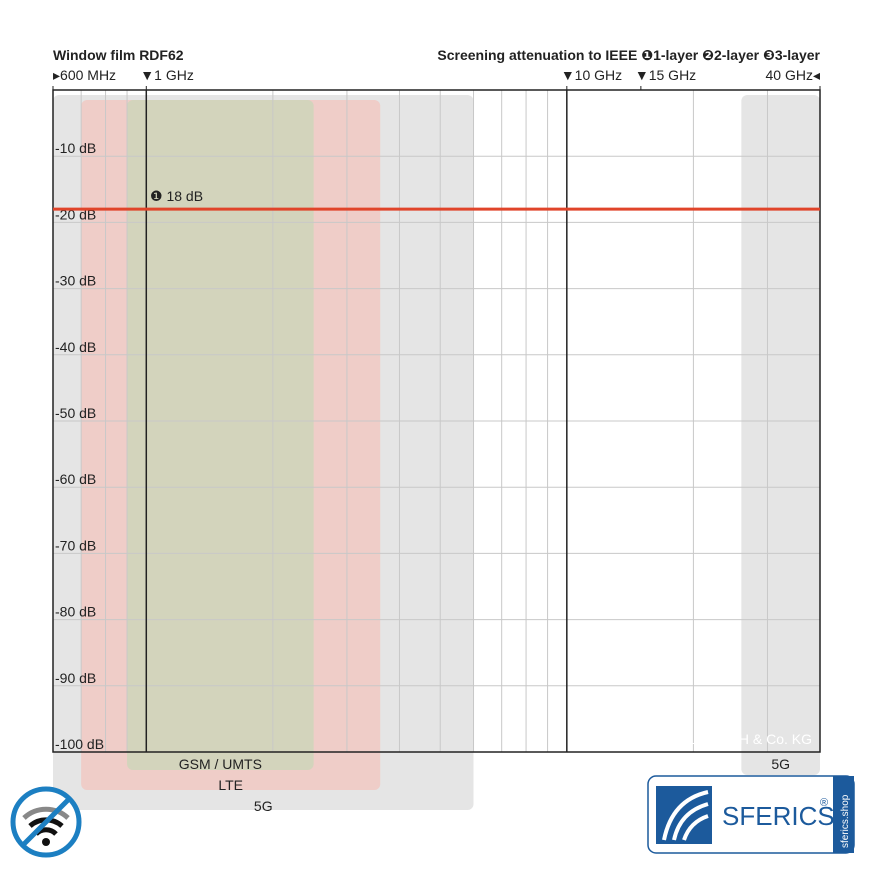  I want to click on y-tick-label: -10 dB, so click(75, 148).